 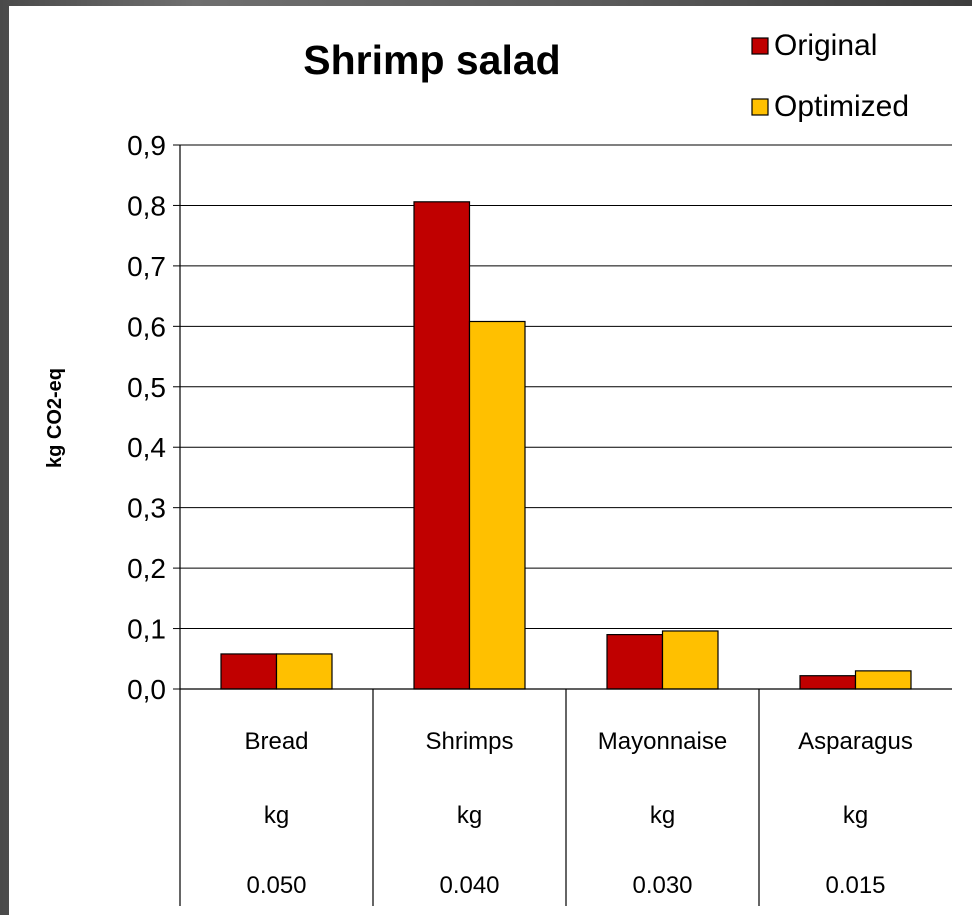 I want to click on y-tick-label: 0,4, so click(x=146, y=447).